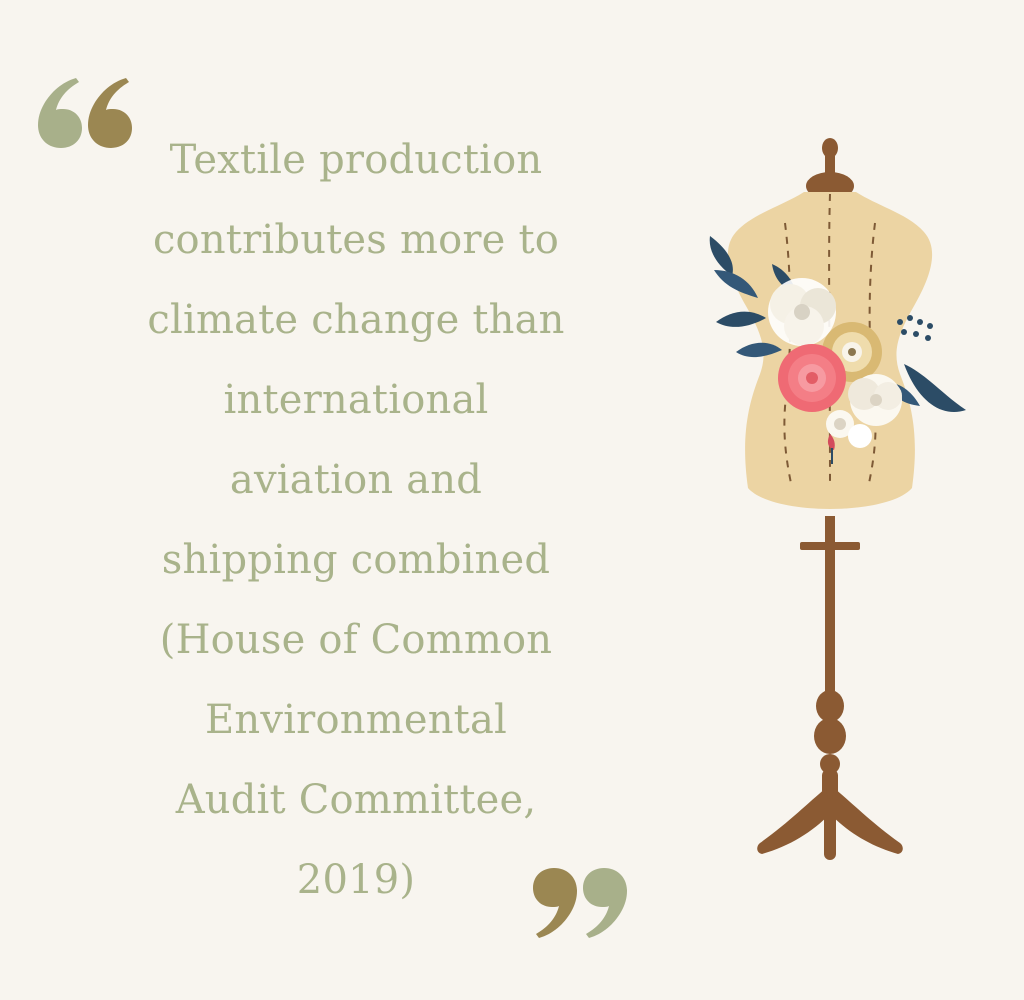 Image resolution: width=1024 pixels, height=1000 pixels. What do you see at coordinates (356, 560) in the screenshot?
I see `quote-line-6: shipping combined` at bounding box center [356, 560].